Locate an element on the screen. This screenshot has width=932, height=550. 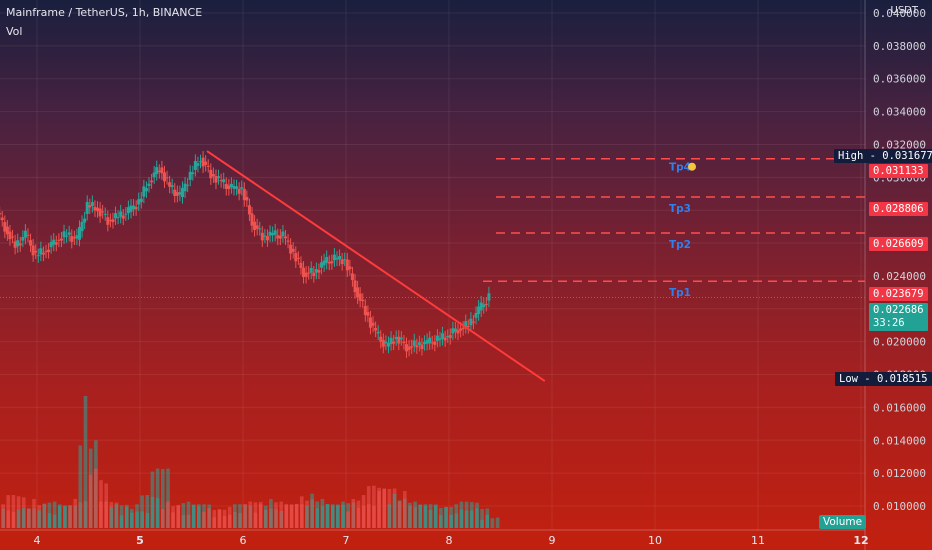
volume-badge: Volume is located at coordinates (843, 522).